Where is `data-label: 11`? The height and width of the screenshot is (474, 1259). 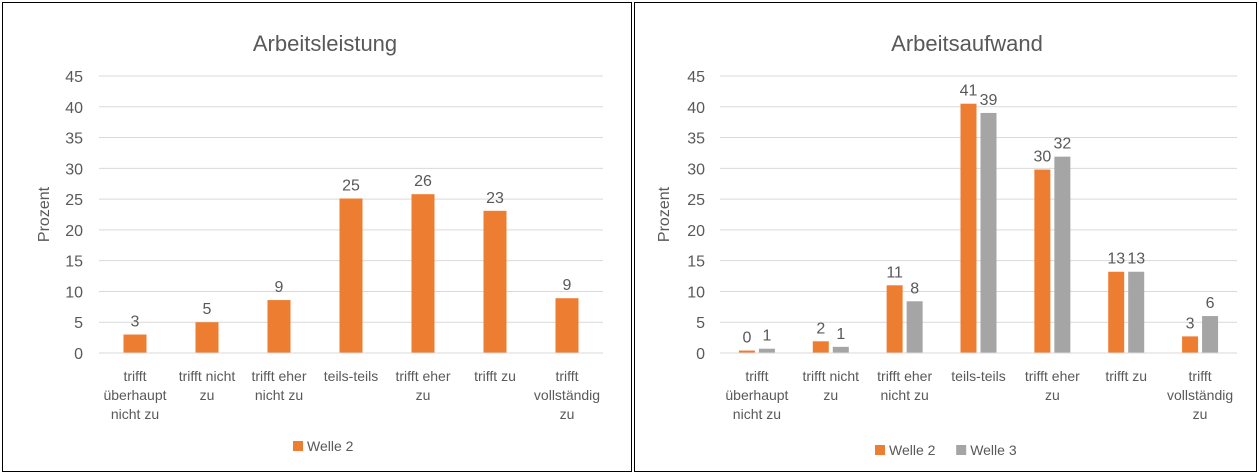 data-label: 11 is located at coordinates (894, 272).